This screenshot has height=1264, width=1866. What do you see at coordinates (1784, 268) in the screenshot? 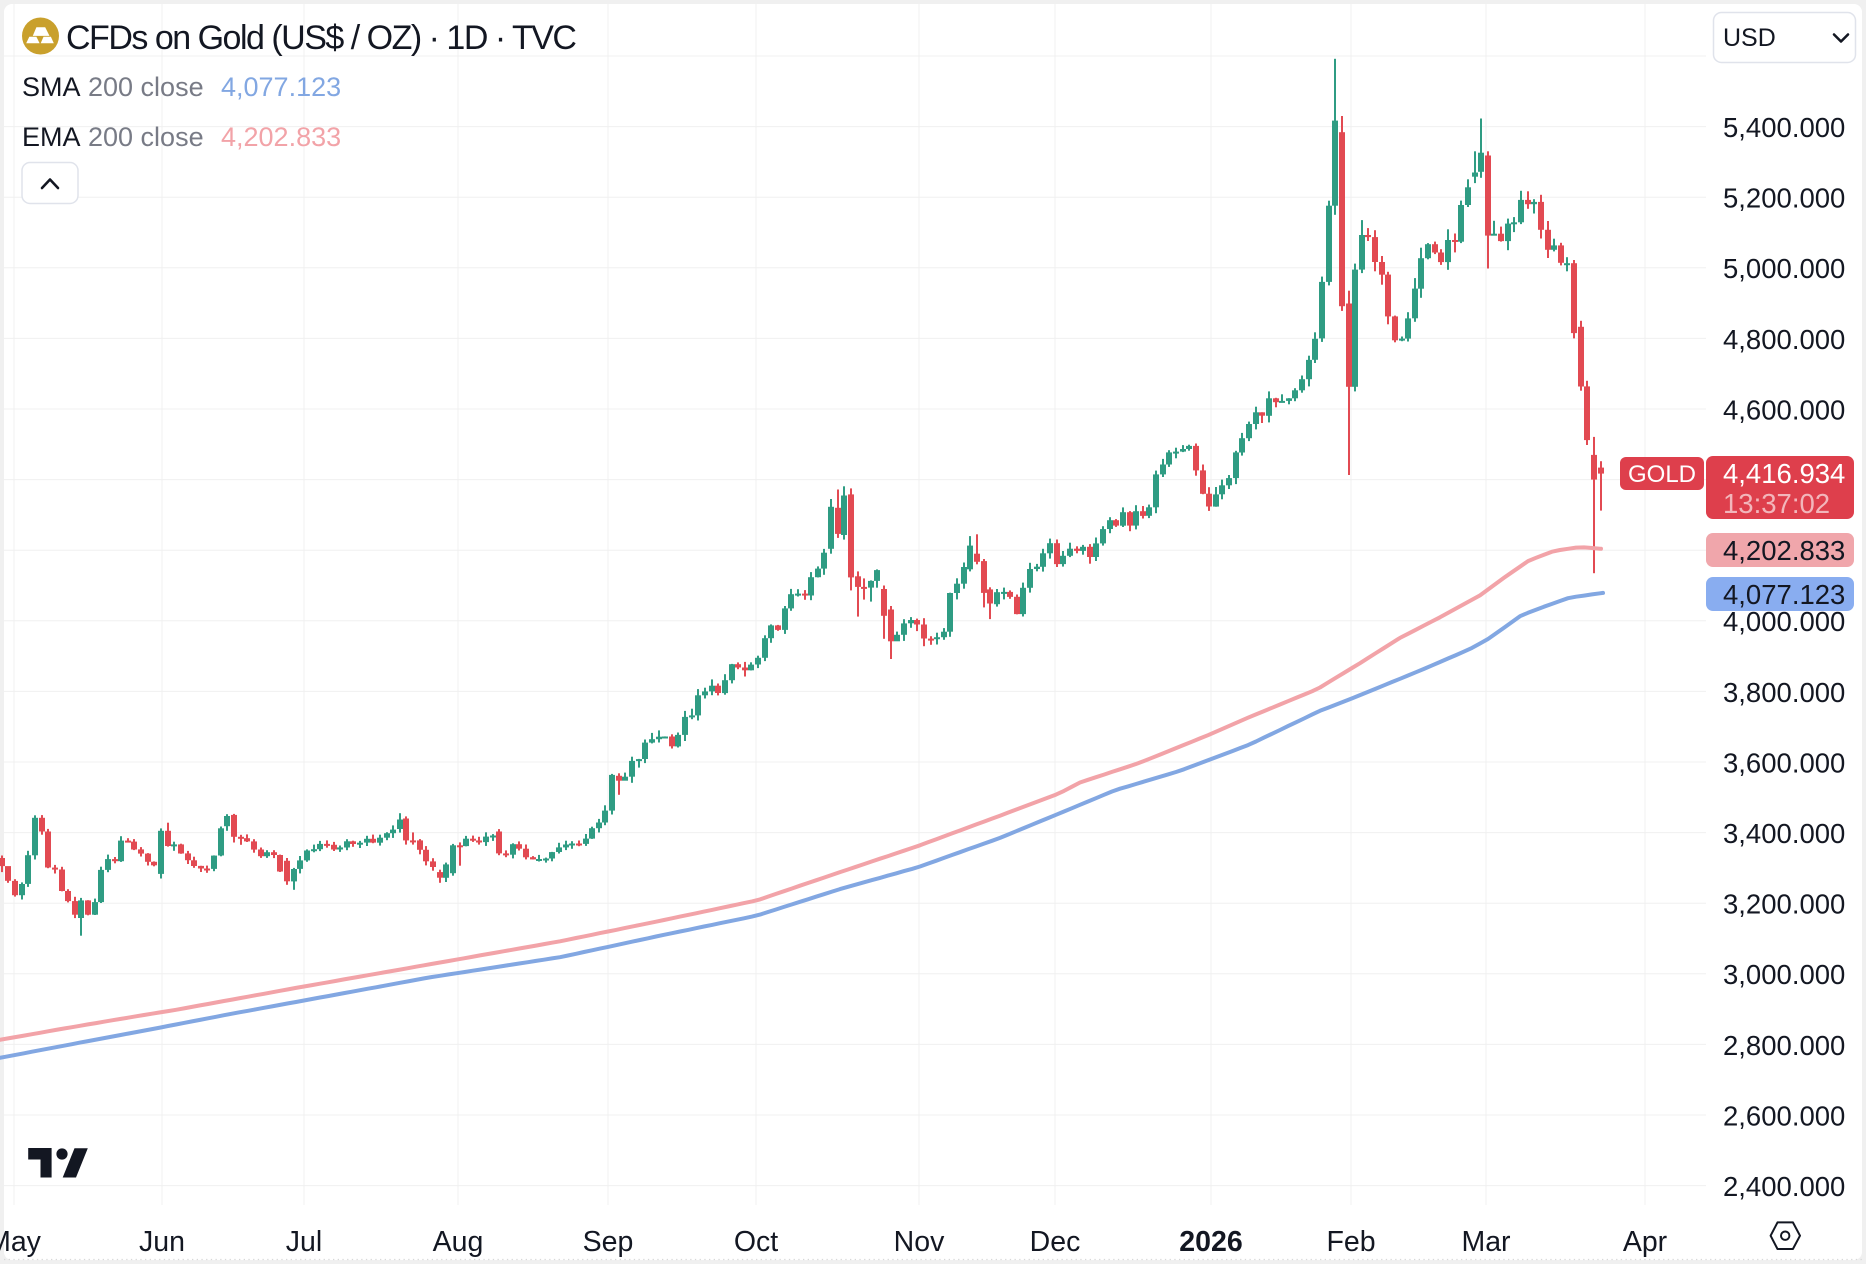
I see `svg-text: 5,000.000` at bounding box center [1784, 268].